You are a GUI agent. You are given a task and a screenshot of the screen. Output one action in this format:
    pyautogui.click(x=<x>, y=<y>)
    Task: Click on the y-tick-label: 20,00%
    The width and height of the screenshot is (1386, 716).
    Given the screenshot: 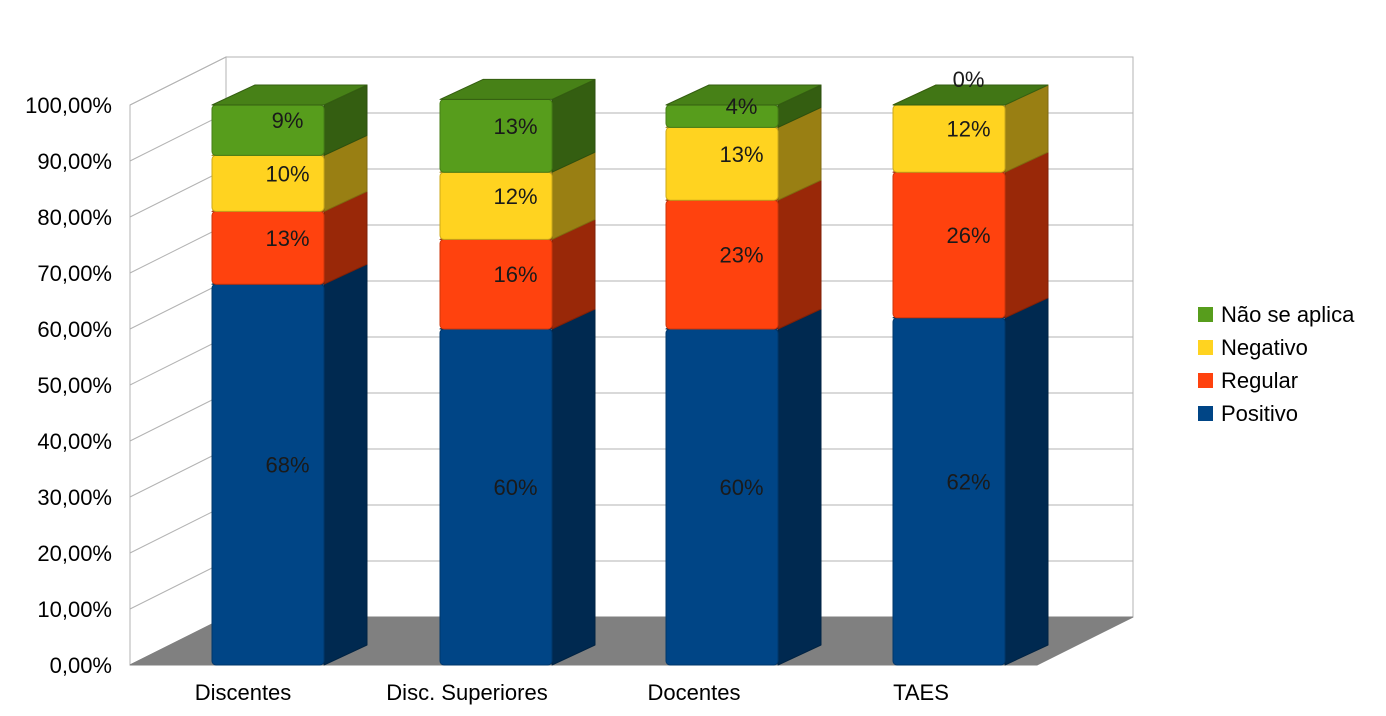 What is the action you would take?
    pyautogui.click(x=74, y=553)
    